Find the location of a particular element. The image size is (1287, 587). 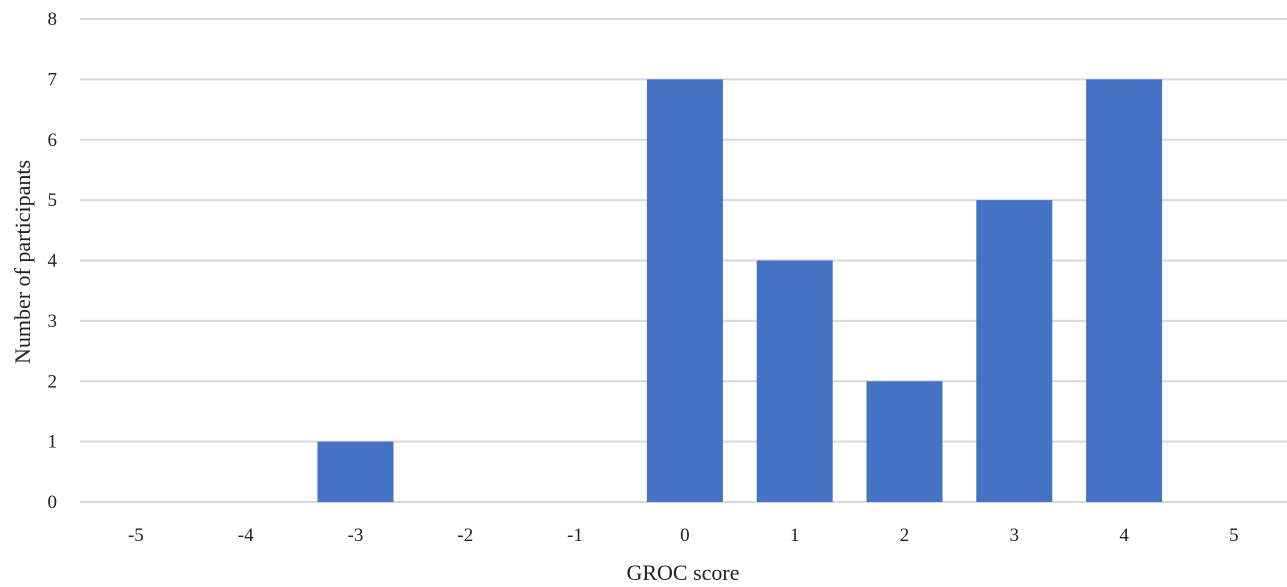

x-tick-label: 4 is located at coordinates (1124, 535).